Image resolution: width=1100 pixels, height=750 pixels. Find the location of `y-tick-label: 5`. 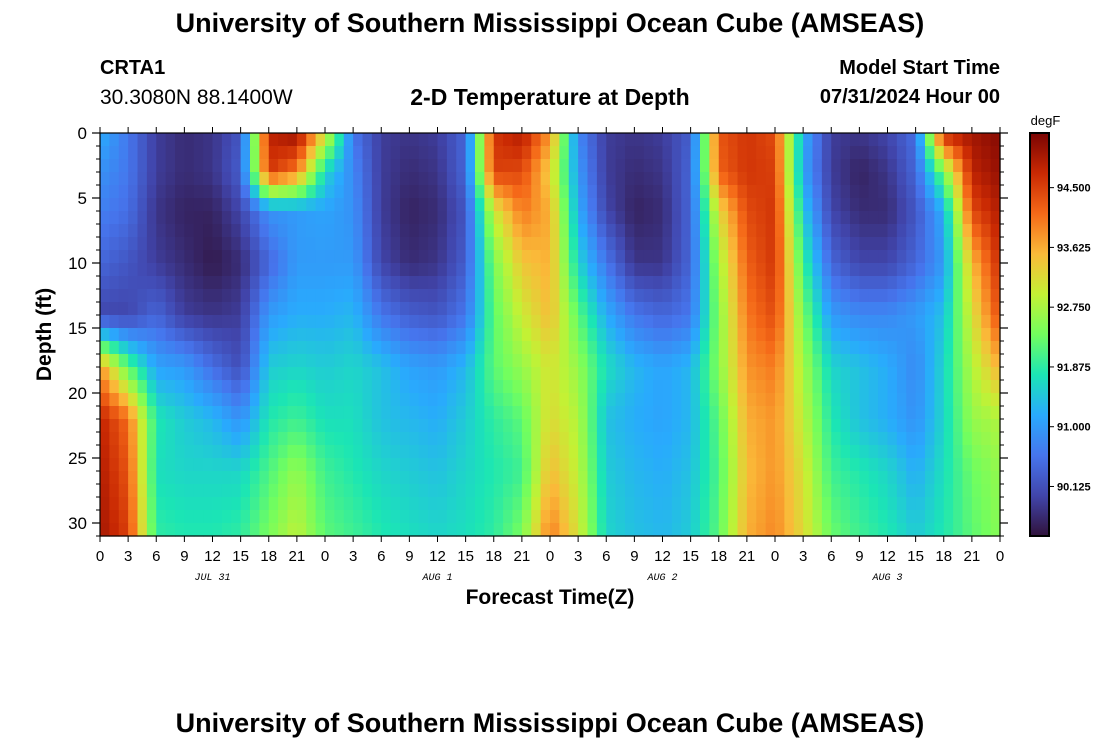

y-tick-label: 5 is located at coordinates (82, 198).